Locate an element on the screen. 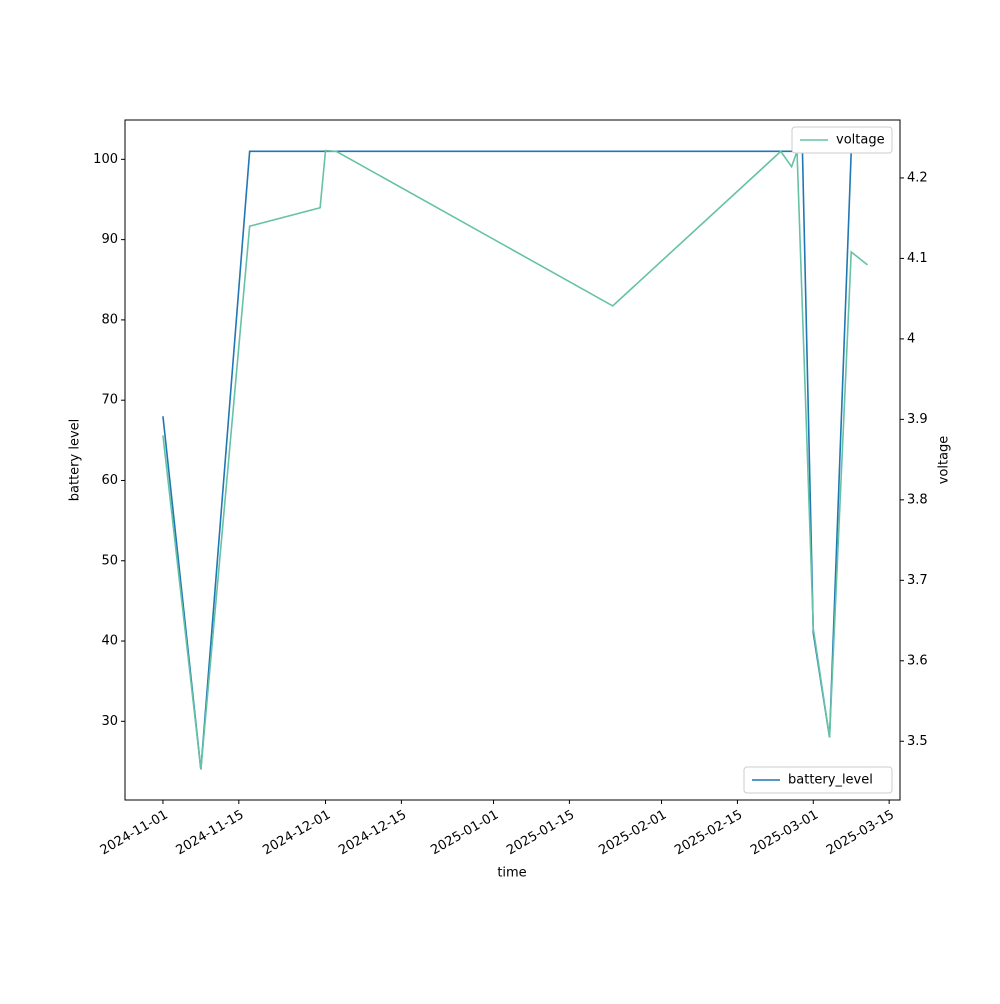 The height and width of the screenshot is (1004, 1000). y2-tick-label: 3.5 is located at coordinates (917, 741).